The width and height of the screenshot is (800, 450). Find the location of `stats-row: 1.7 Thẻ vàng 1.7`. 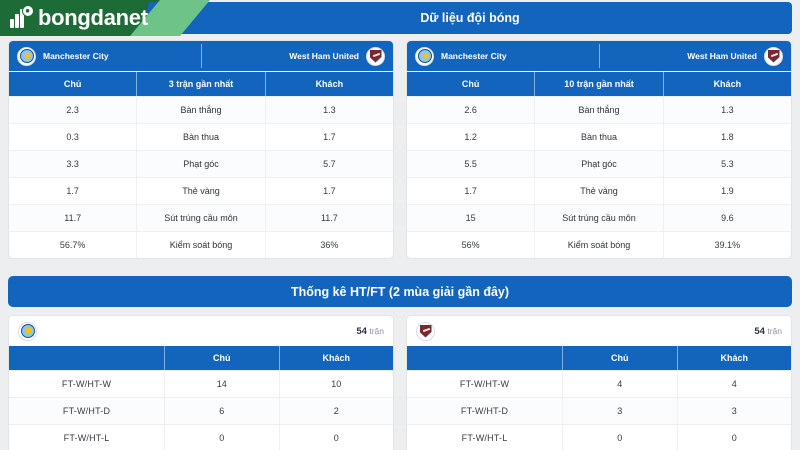

stats-row: 1.7 Thẻ vàng 1.7 is located at coordinates (201, 190).